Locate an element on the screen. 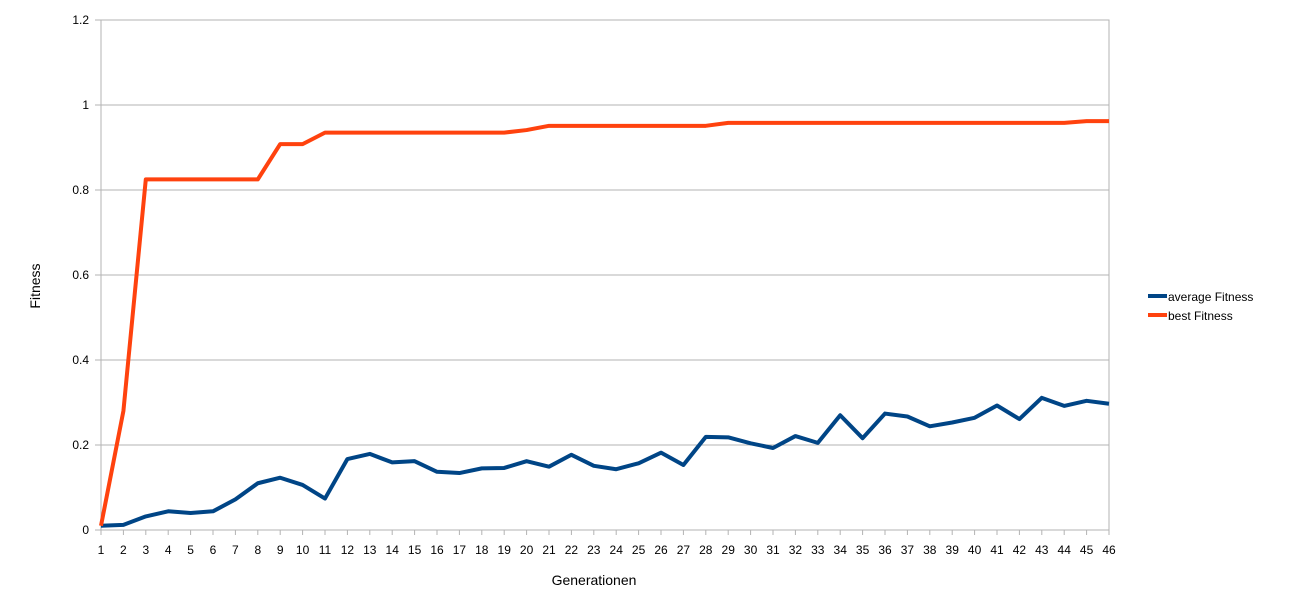 The width and height of the screenshot is (1305, 611). x-tick-label: 16 is located at coordinates (437, 550).